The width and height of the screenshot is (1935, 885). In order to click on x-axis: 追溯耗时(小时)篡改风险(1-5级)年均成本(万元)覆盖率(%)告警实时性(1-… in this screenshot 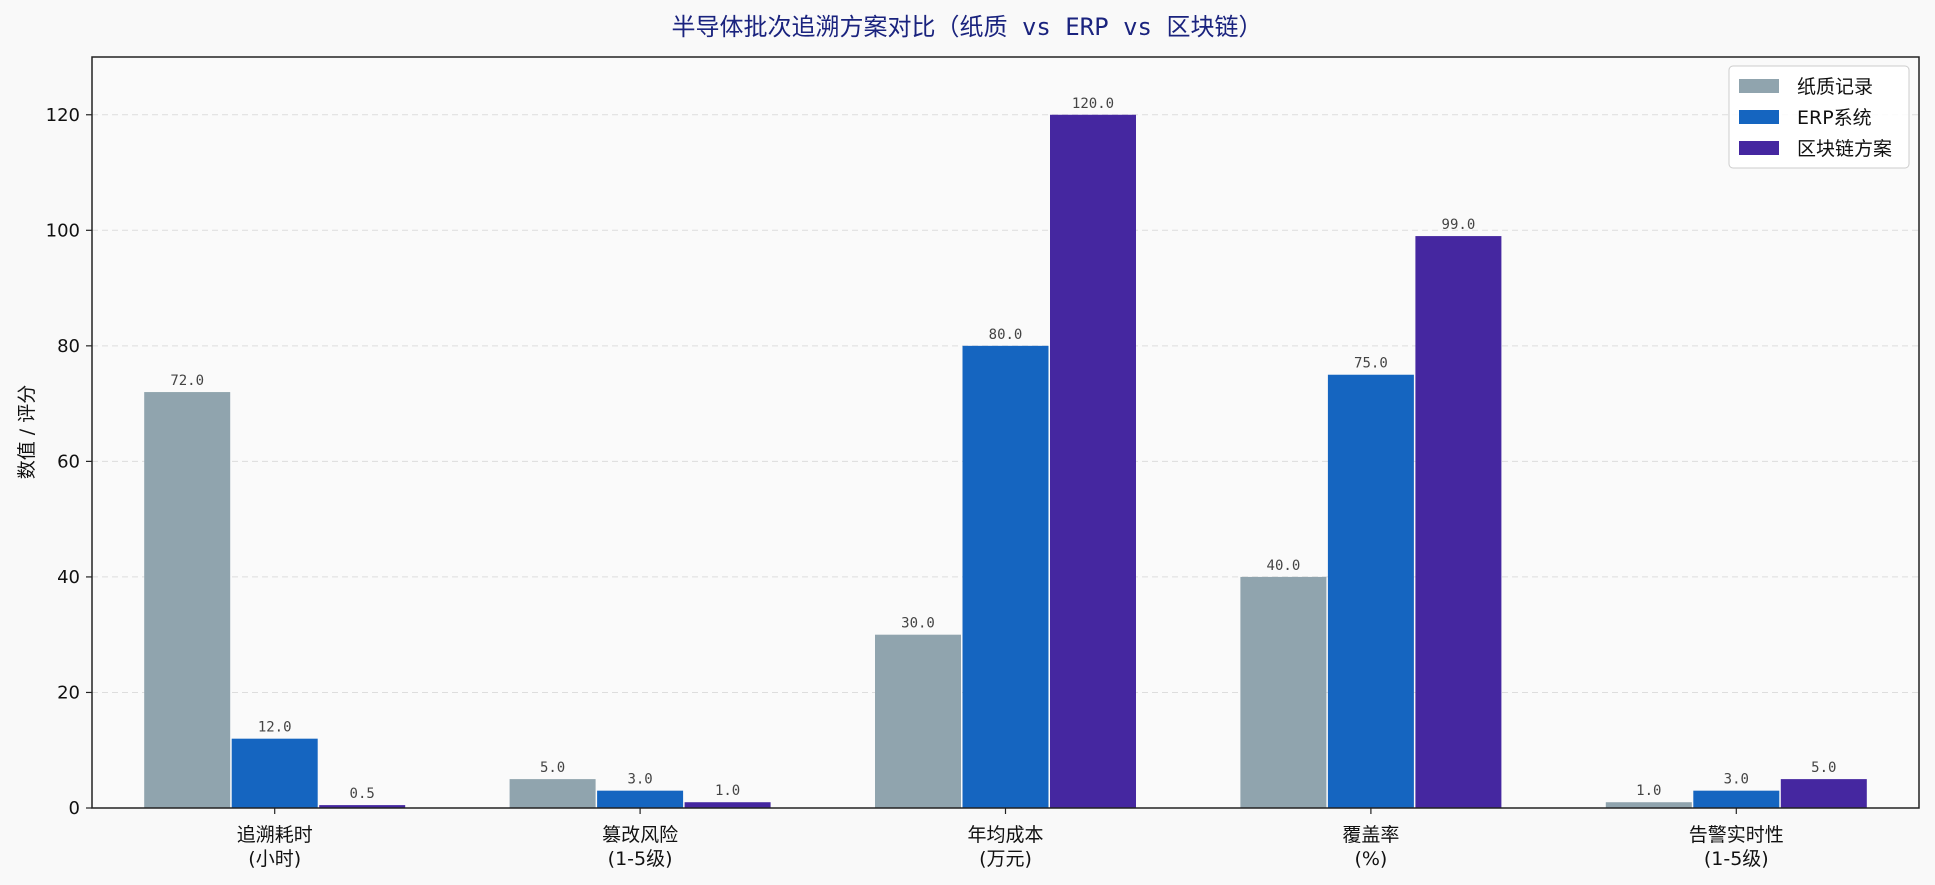, I will do `click(1010, 839)`.